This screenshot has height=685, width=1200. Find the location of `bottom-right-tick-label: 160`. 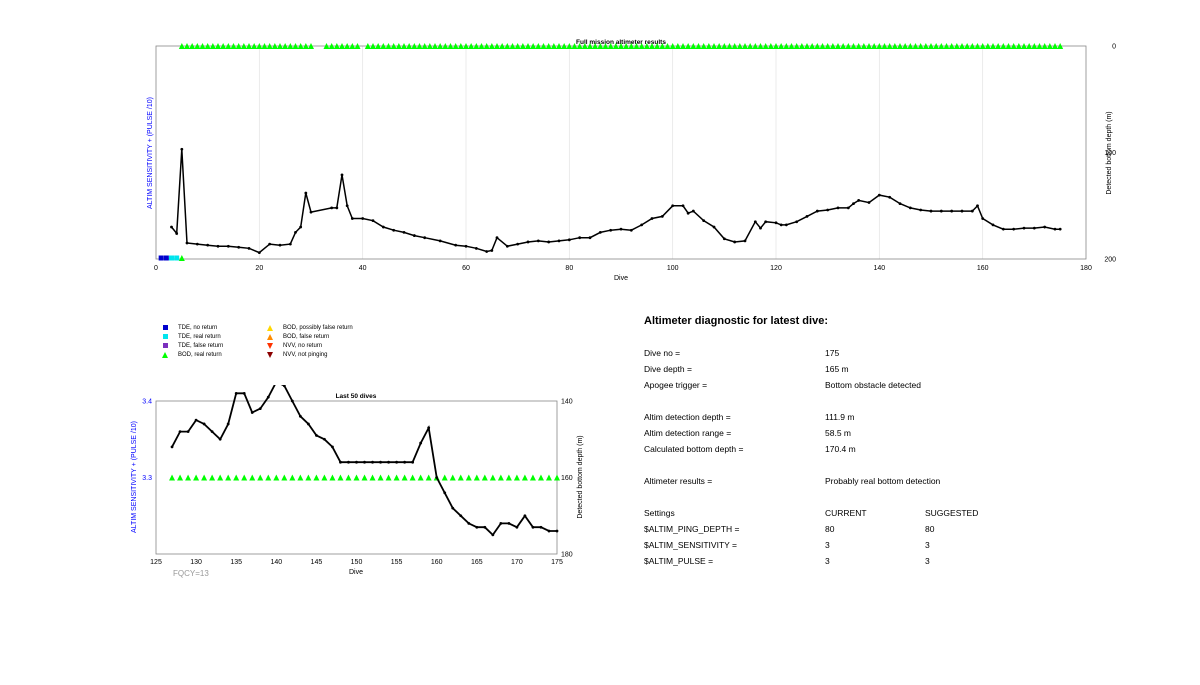

bottom-right-tick-label: 160 is located at coordinates (567, 478).